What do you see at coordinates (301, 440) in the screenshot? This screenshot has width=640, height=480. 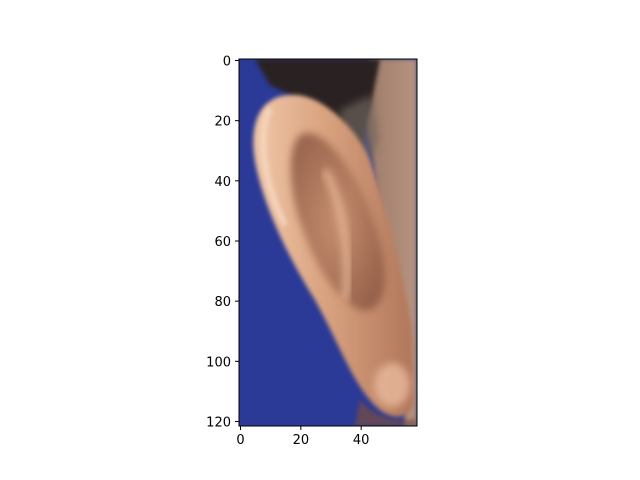 I see `x-tick-label: 20` at bounding box center [301, 440].